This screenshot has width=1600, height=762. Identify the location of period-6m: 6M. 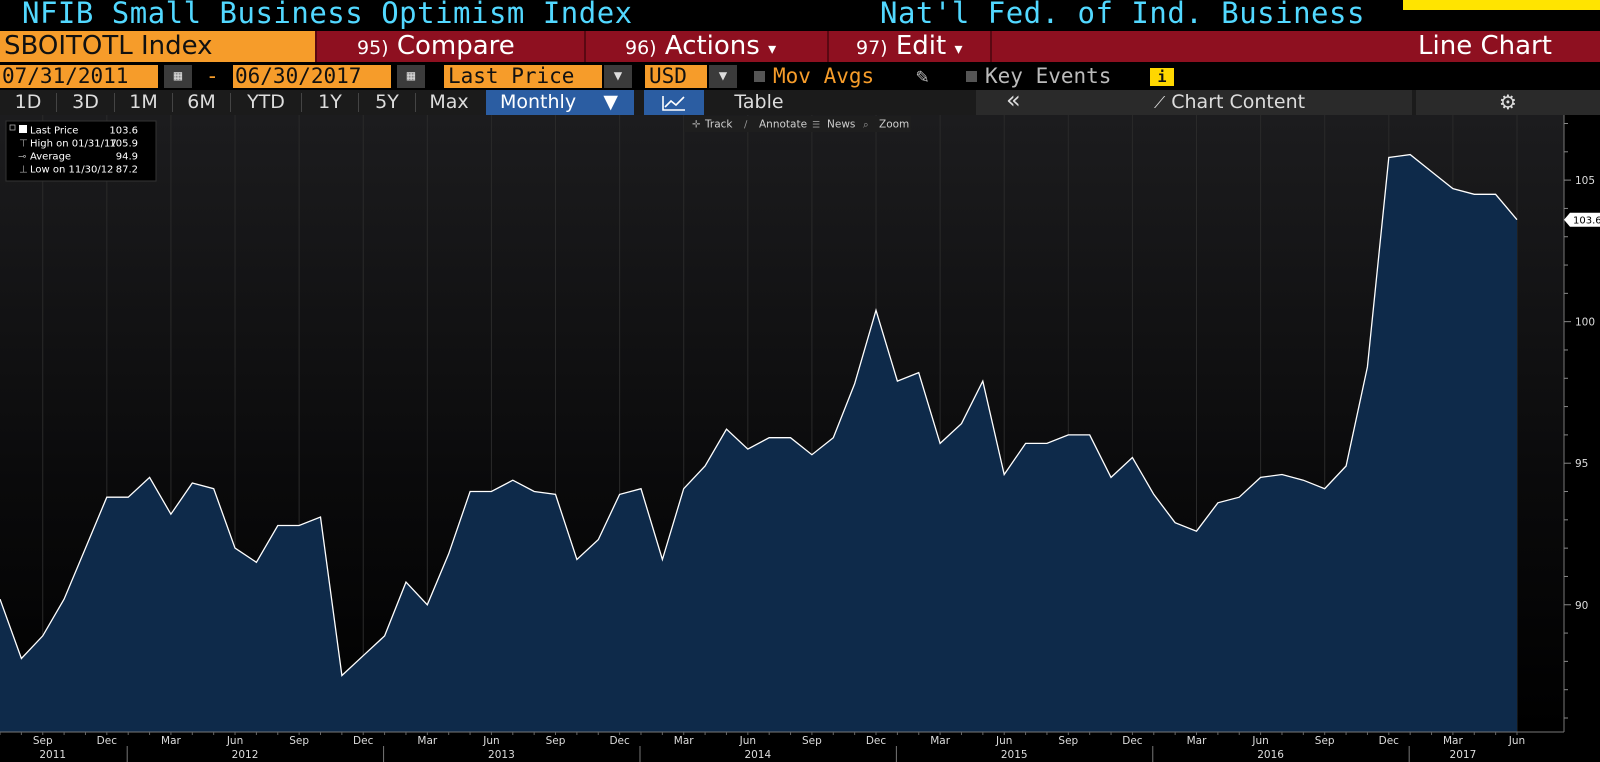
(201, 102).